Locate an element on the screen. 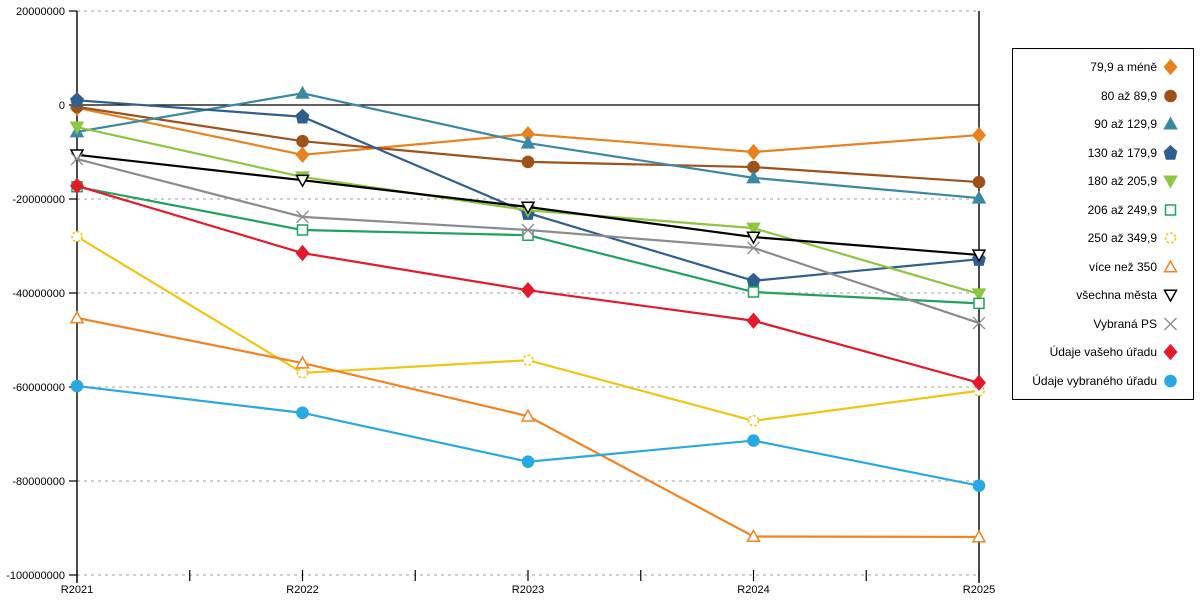 The height and width of the screenshot is (600, 1200). legend-label: 180 až 205,9 is located at coordinates (1122, 181).